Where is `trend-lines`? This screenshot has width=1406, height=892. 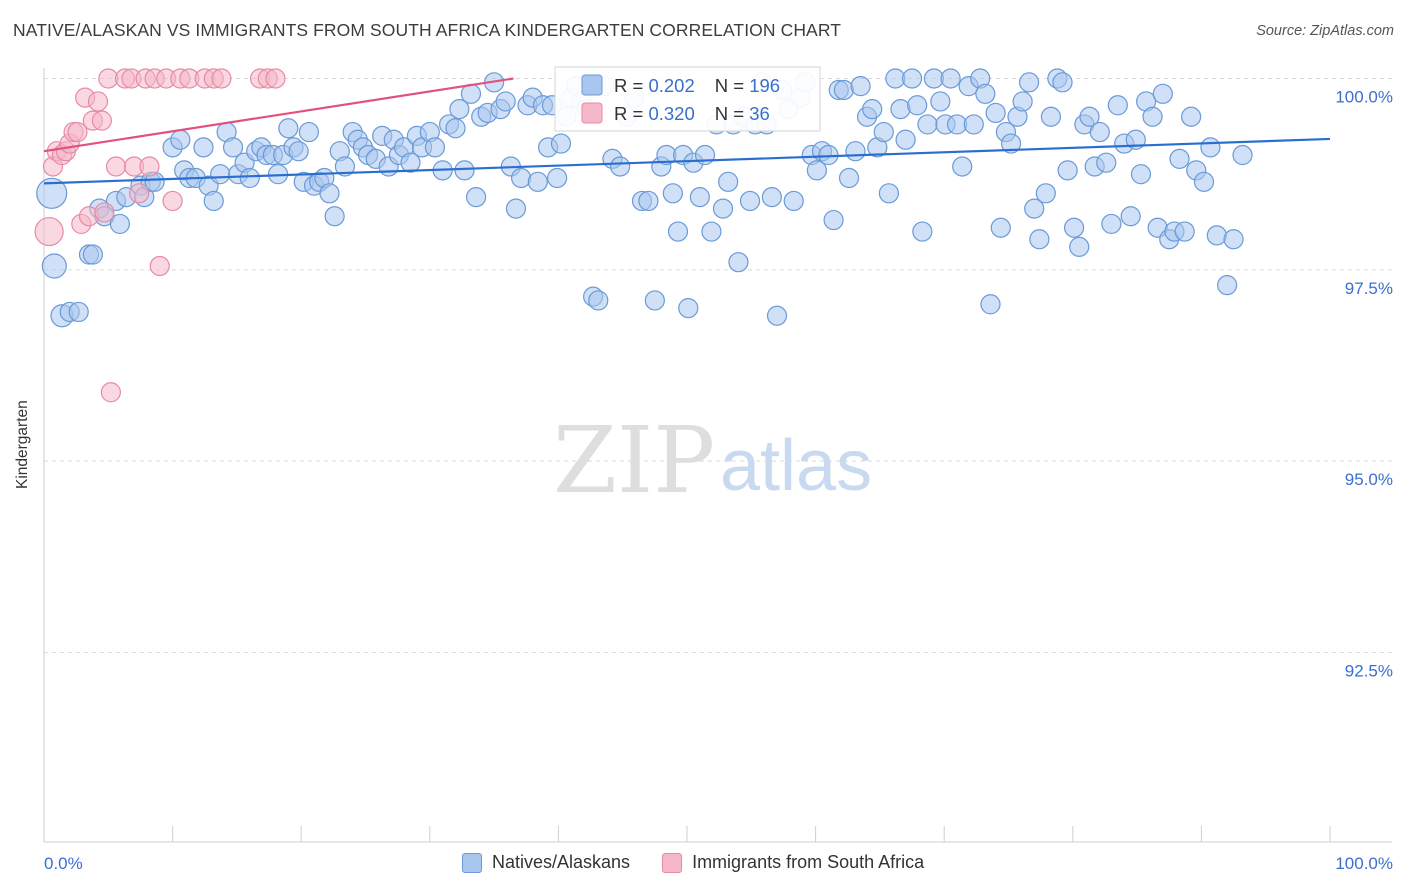 trend-lines is located at coordinates (687, 131).